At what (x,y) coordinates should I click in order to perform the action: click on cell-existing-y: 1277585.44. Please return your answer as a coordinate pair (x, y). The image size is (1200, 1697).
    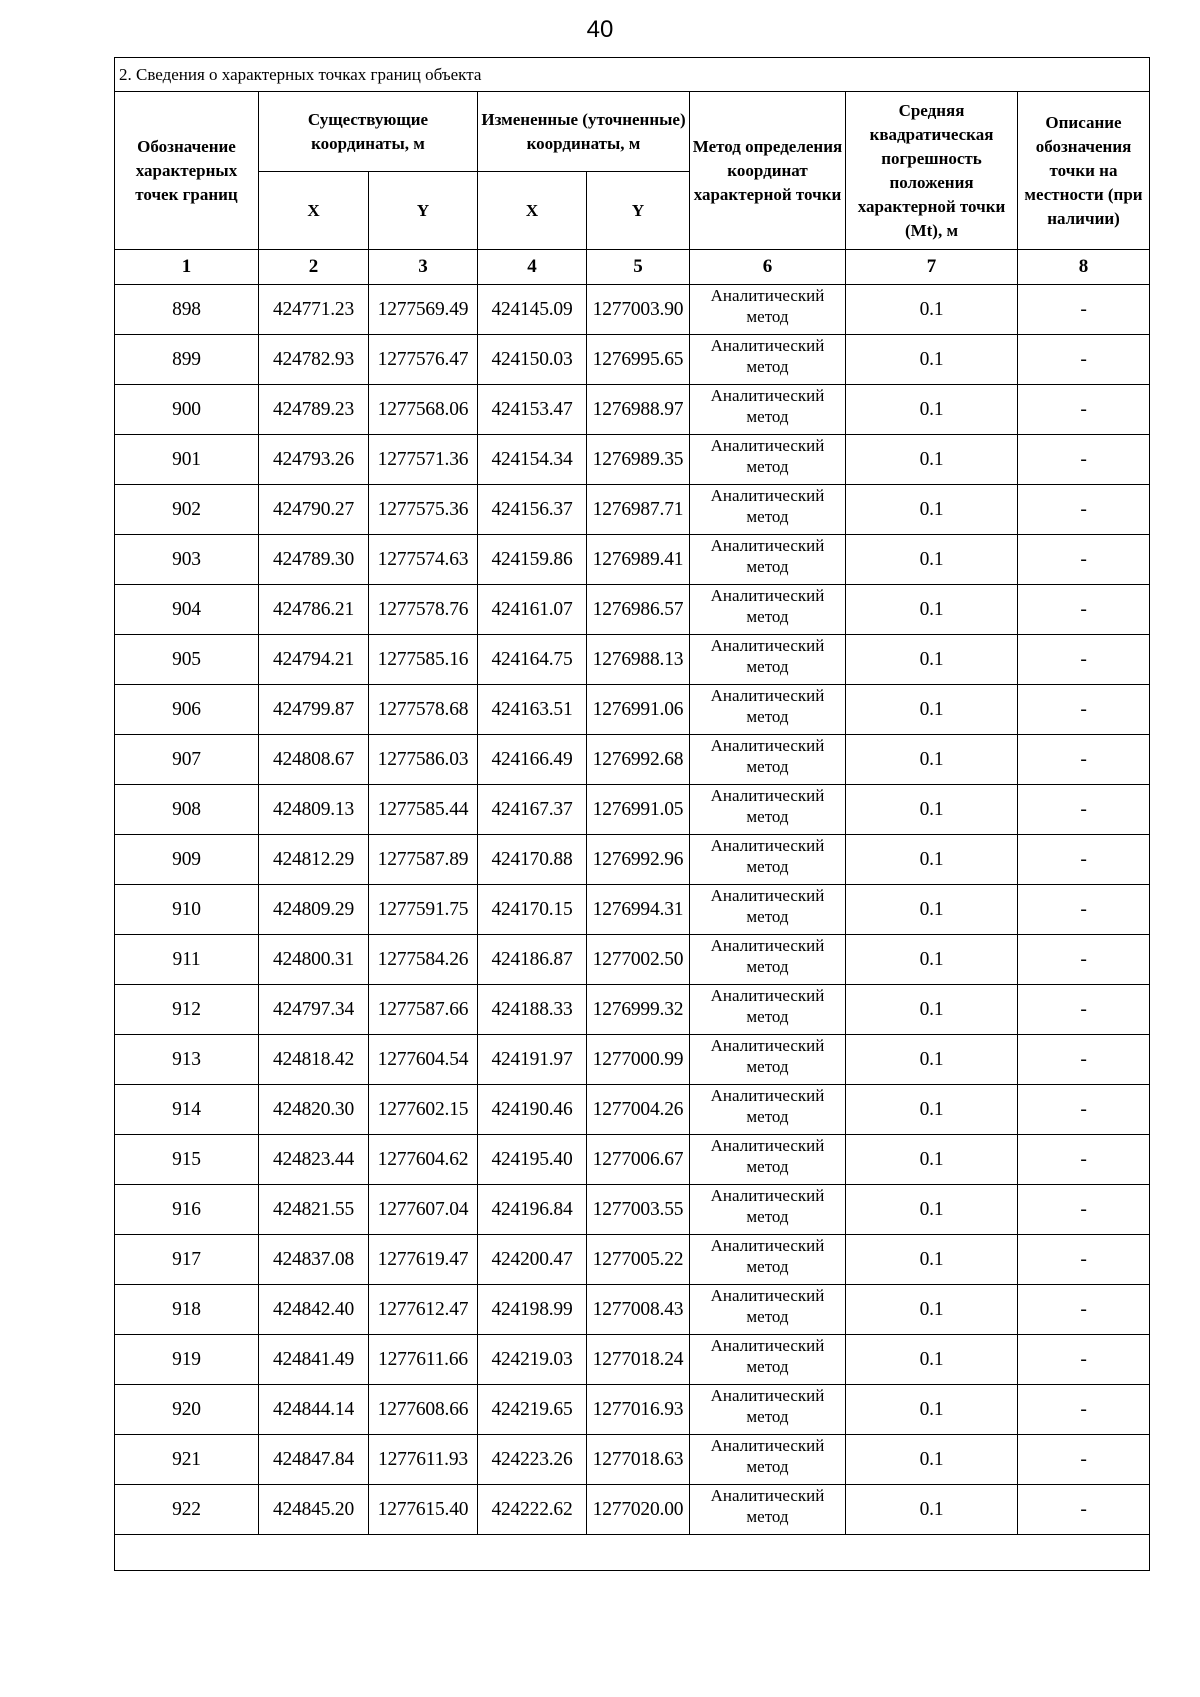
    Looking at the image, I should click on (423, 809).